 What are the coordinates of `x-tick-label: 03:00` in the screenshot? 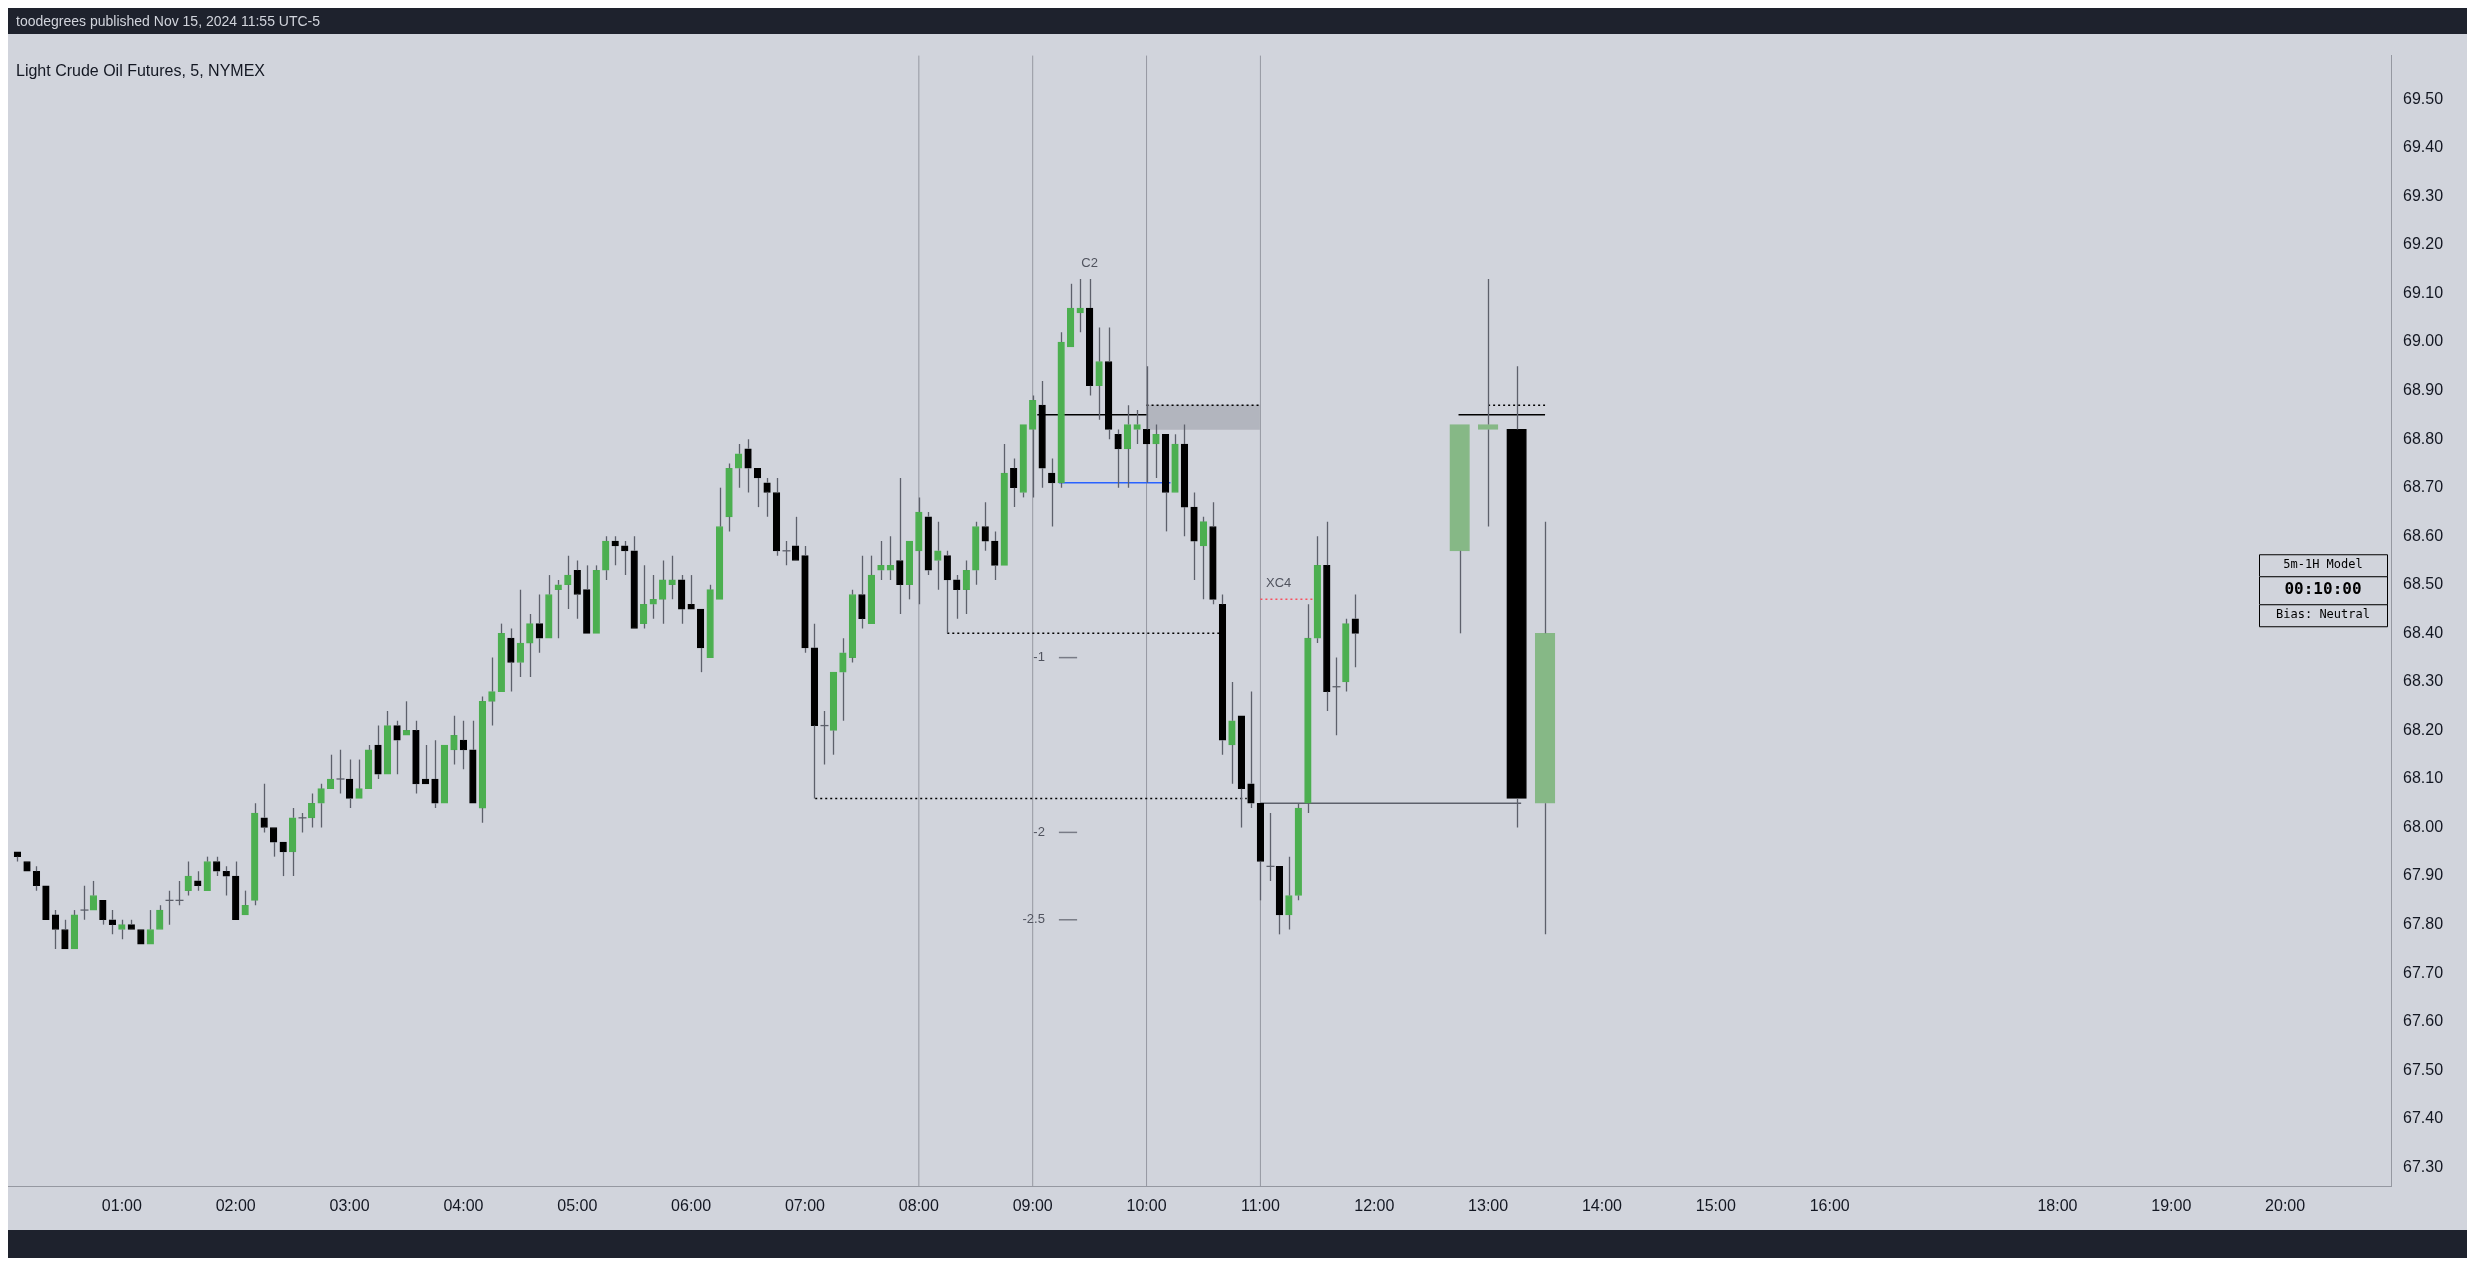 It's located at (349, 1205).